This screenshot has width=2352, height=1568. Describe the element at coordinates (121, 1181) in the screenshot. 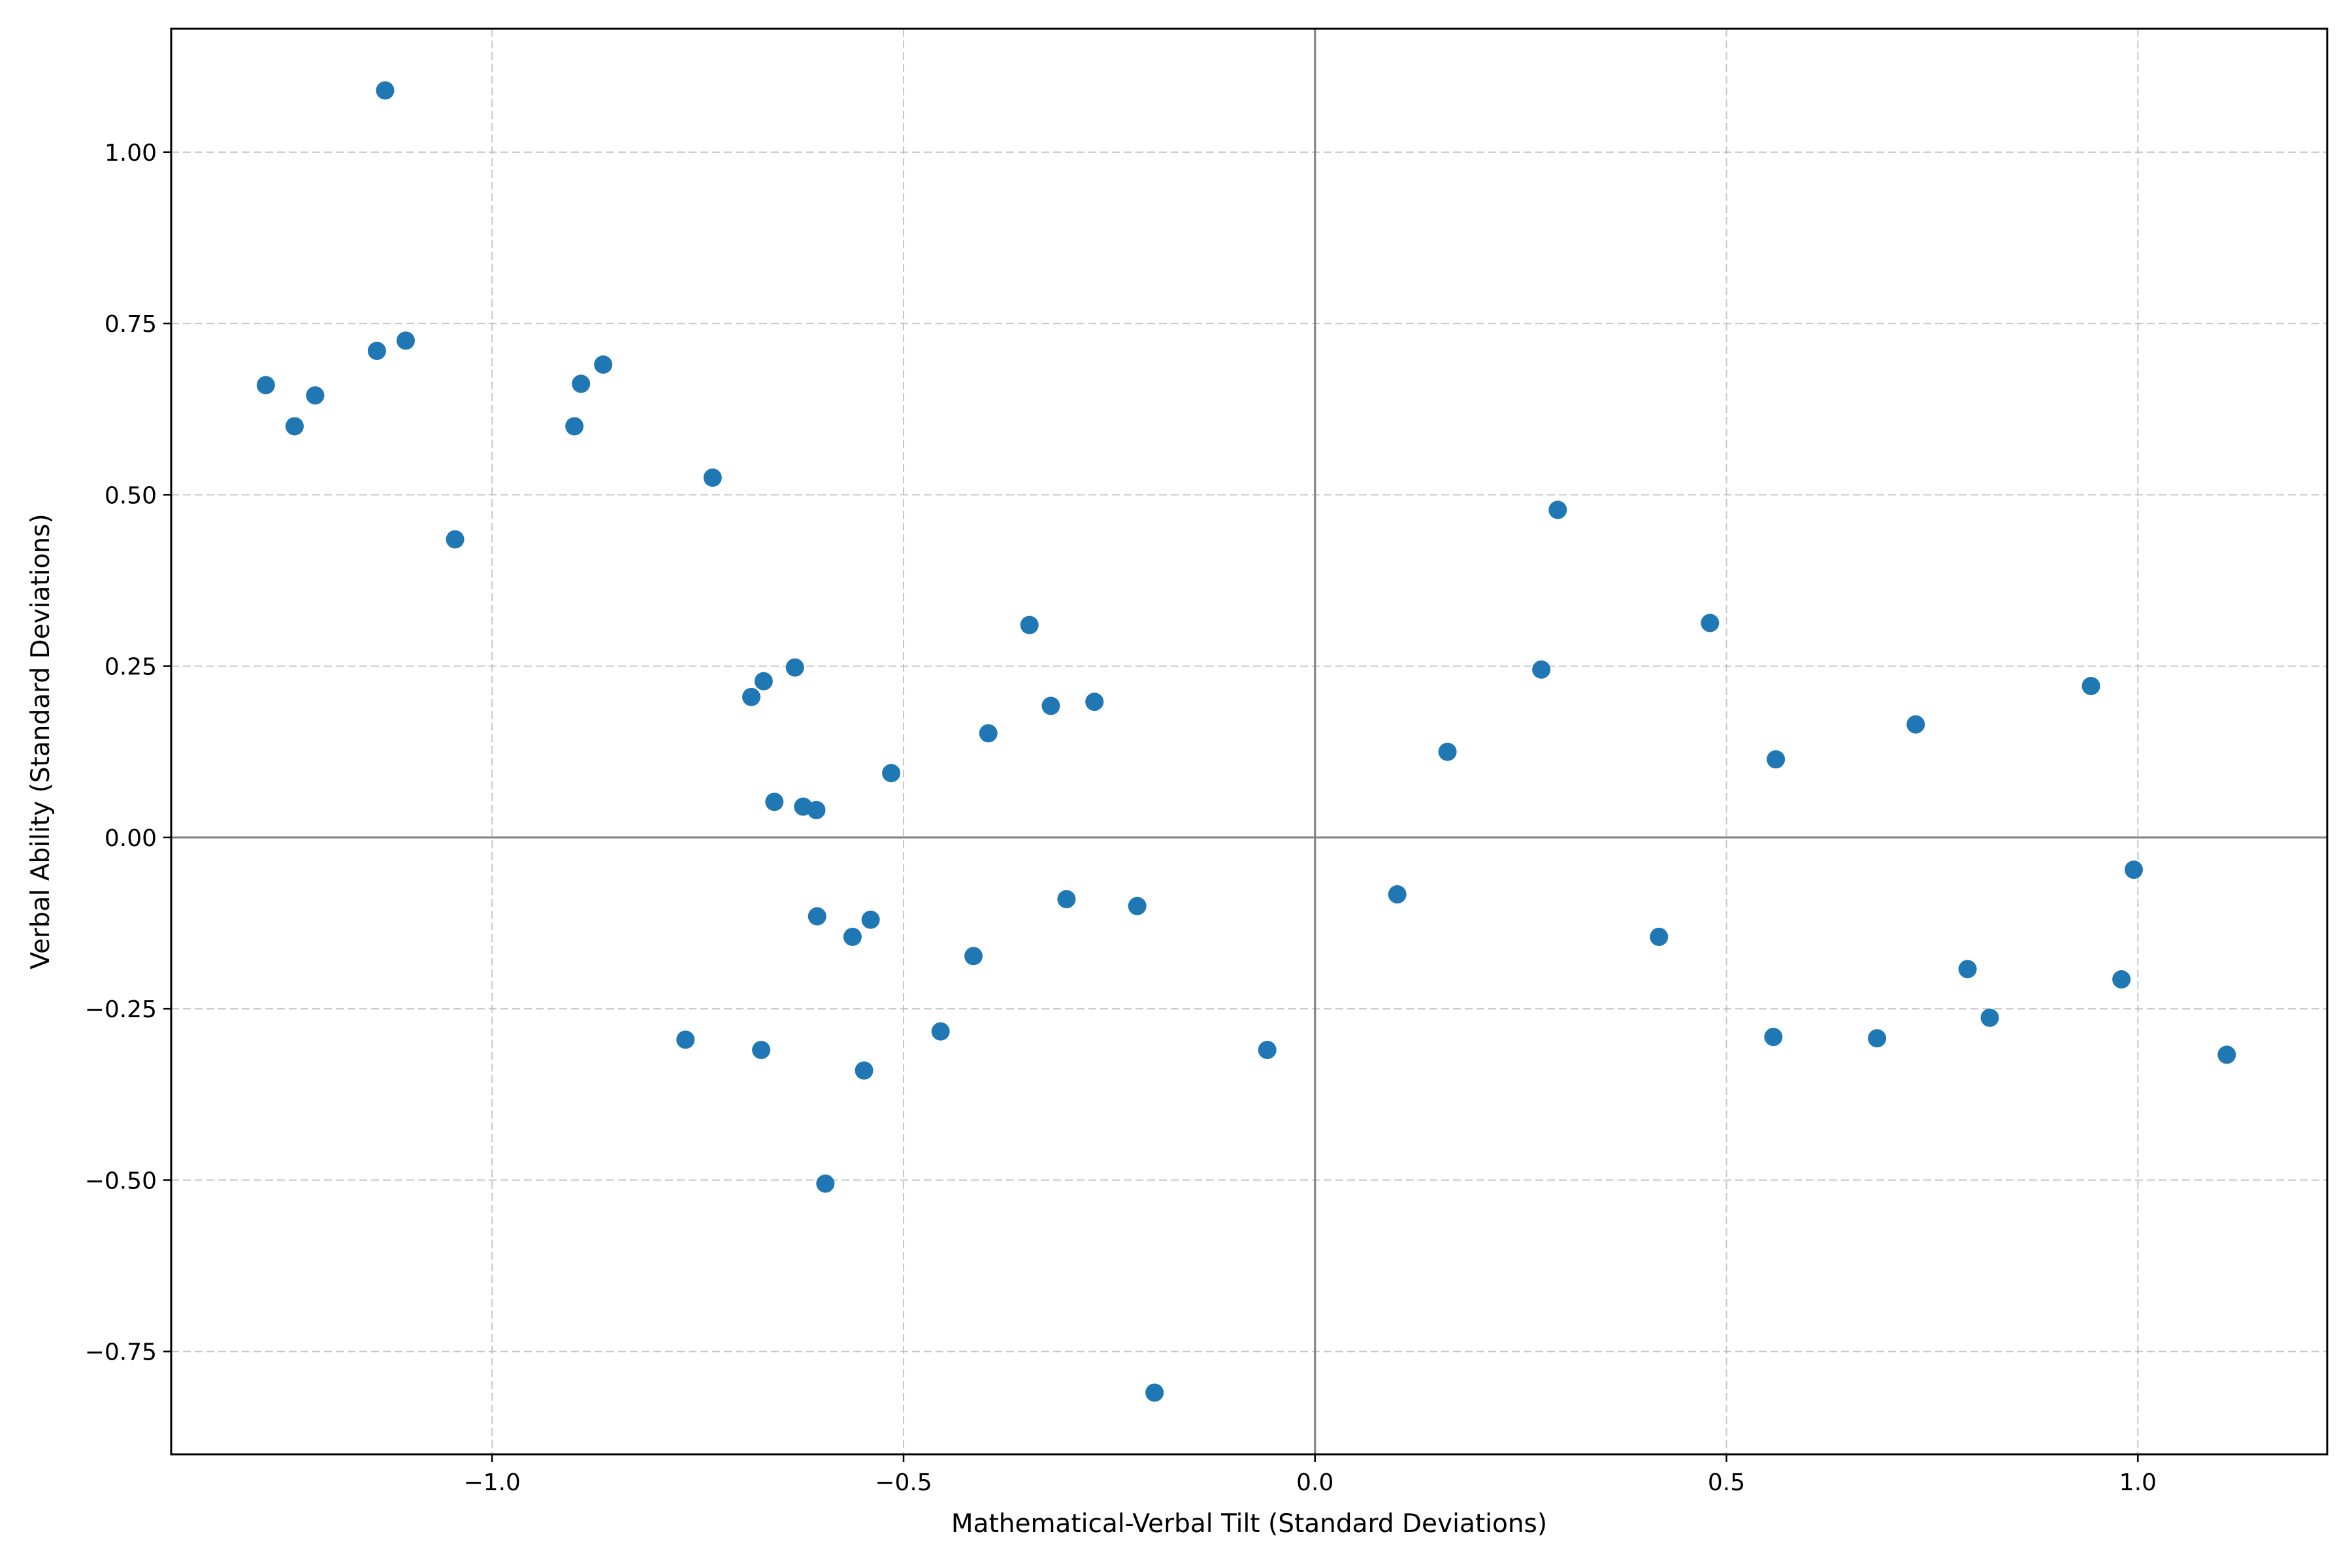

I see `y-tick-label: −0.50` at that location.